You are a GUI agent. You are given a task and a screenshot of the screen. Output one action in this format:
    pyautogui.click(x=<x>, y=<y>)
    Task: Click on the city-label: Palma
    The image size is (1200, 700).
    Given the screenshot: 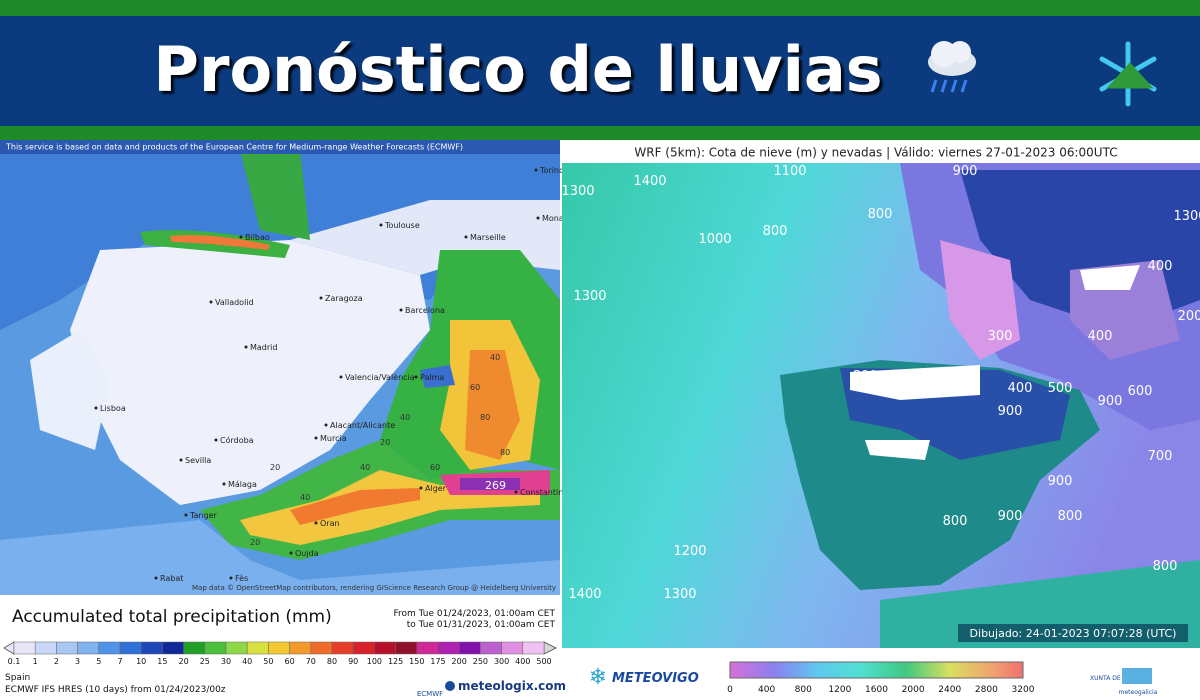 What is the action you would take?
    pyautogui.click(x=432, y=377)
    